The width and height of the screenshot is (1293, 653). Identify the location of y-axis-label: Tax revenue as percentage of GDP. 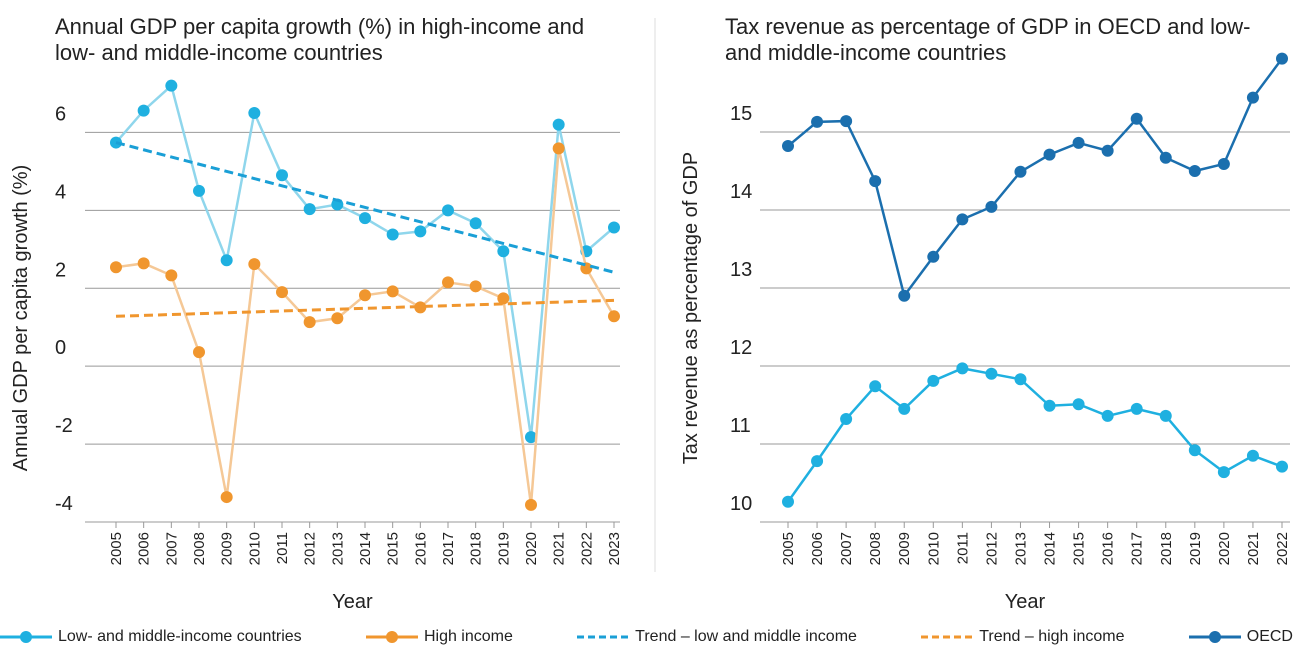
(691, 308).